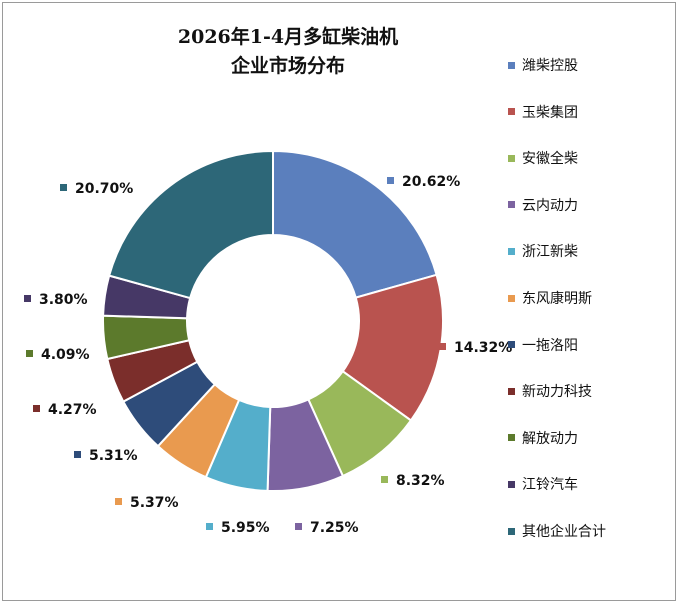  What do you see at coordinates (550, 205) in the screenshot?
I see `legend-label-3: 云内动力` at bounding box center [550, 205].